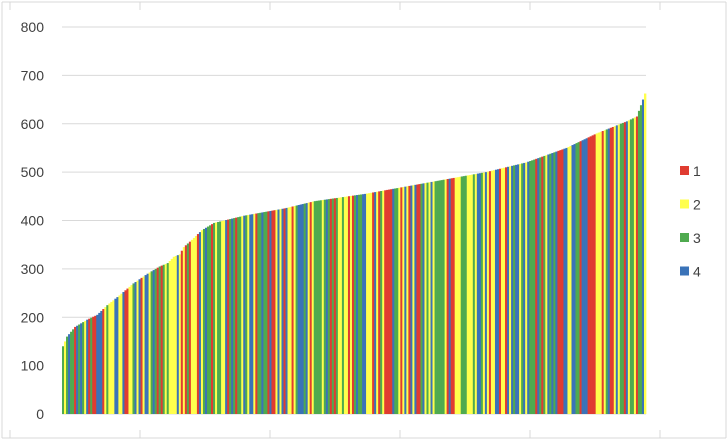  I want to click on y-tick-label: 500, so click(33, 172).